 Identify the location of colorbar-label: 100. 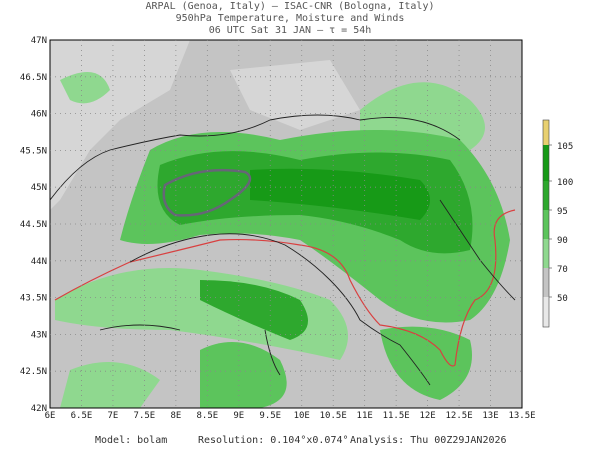
(565, 183).